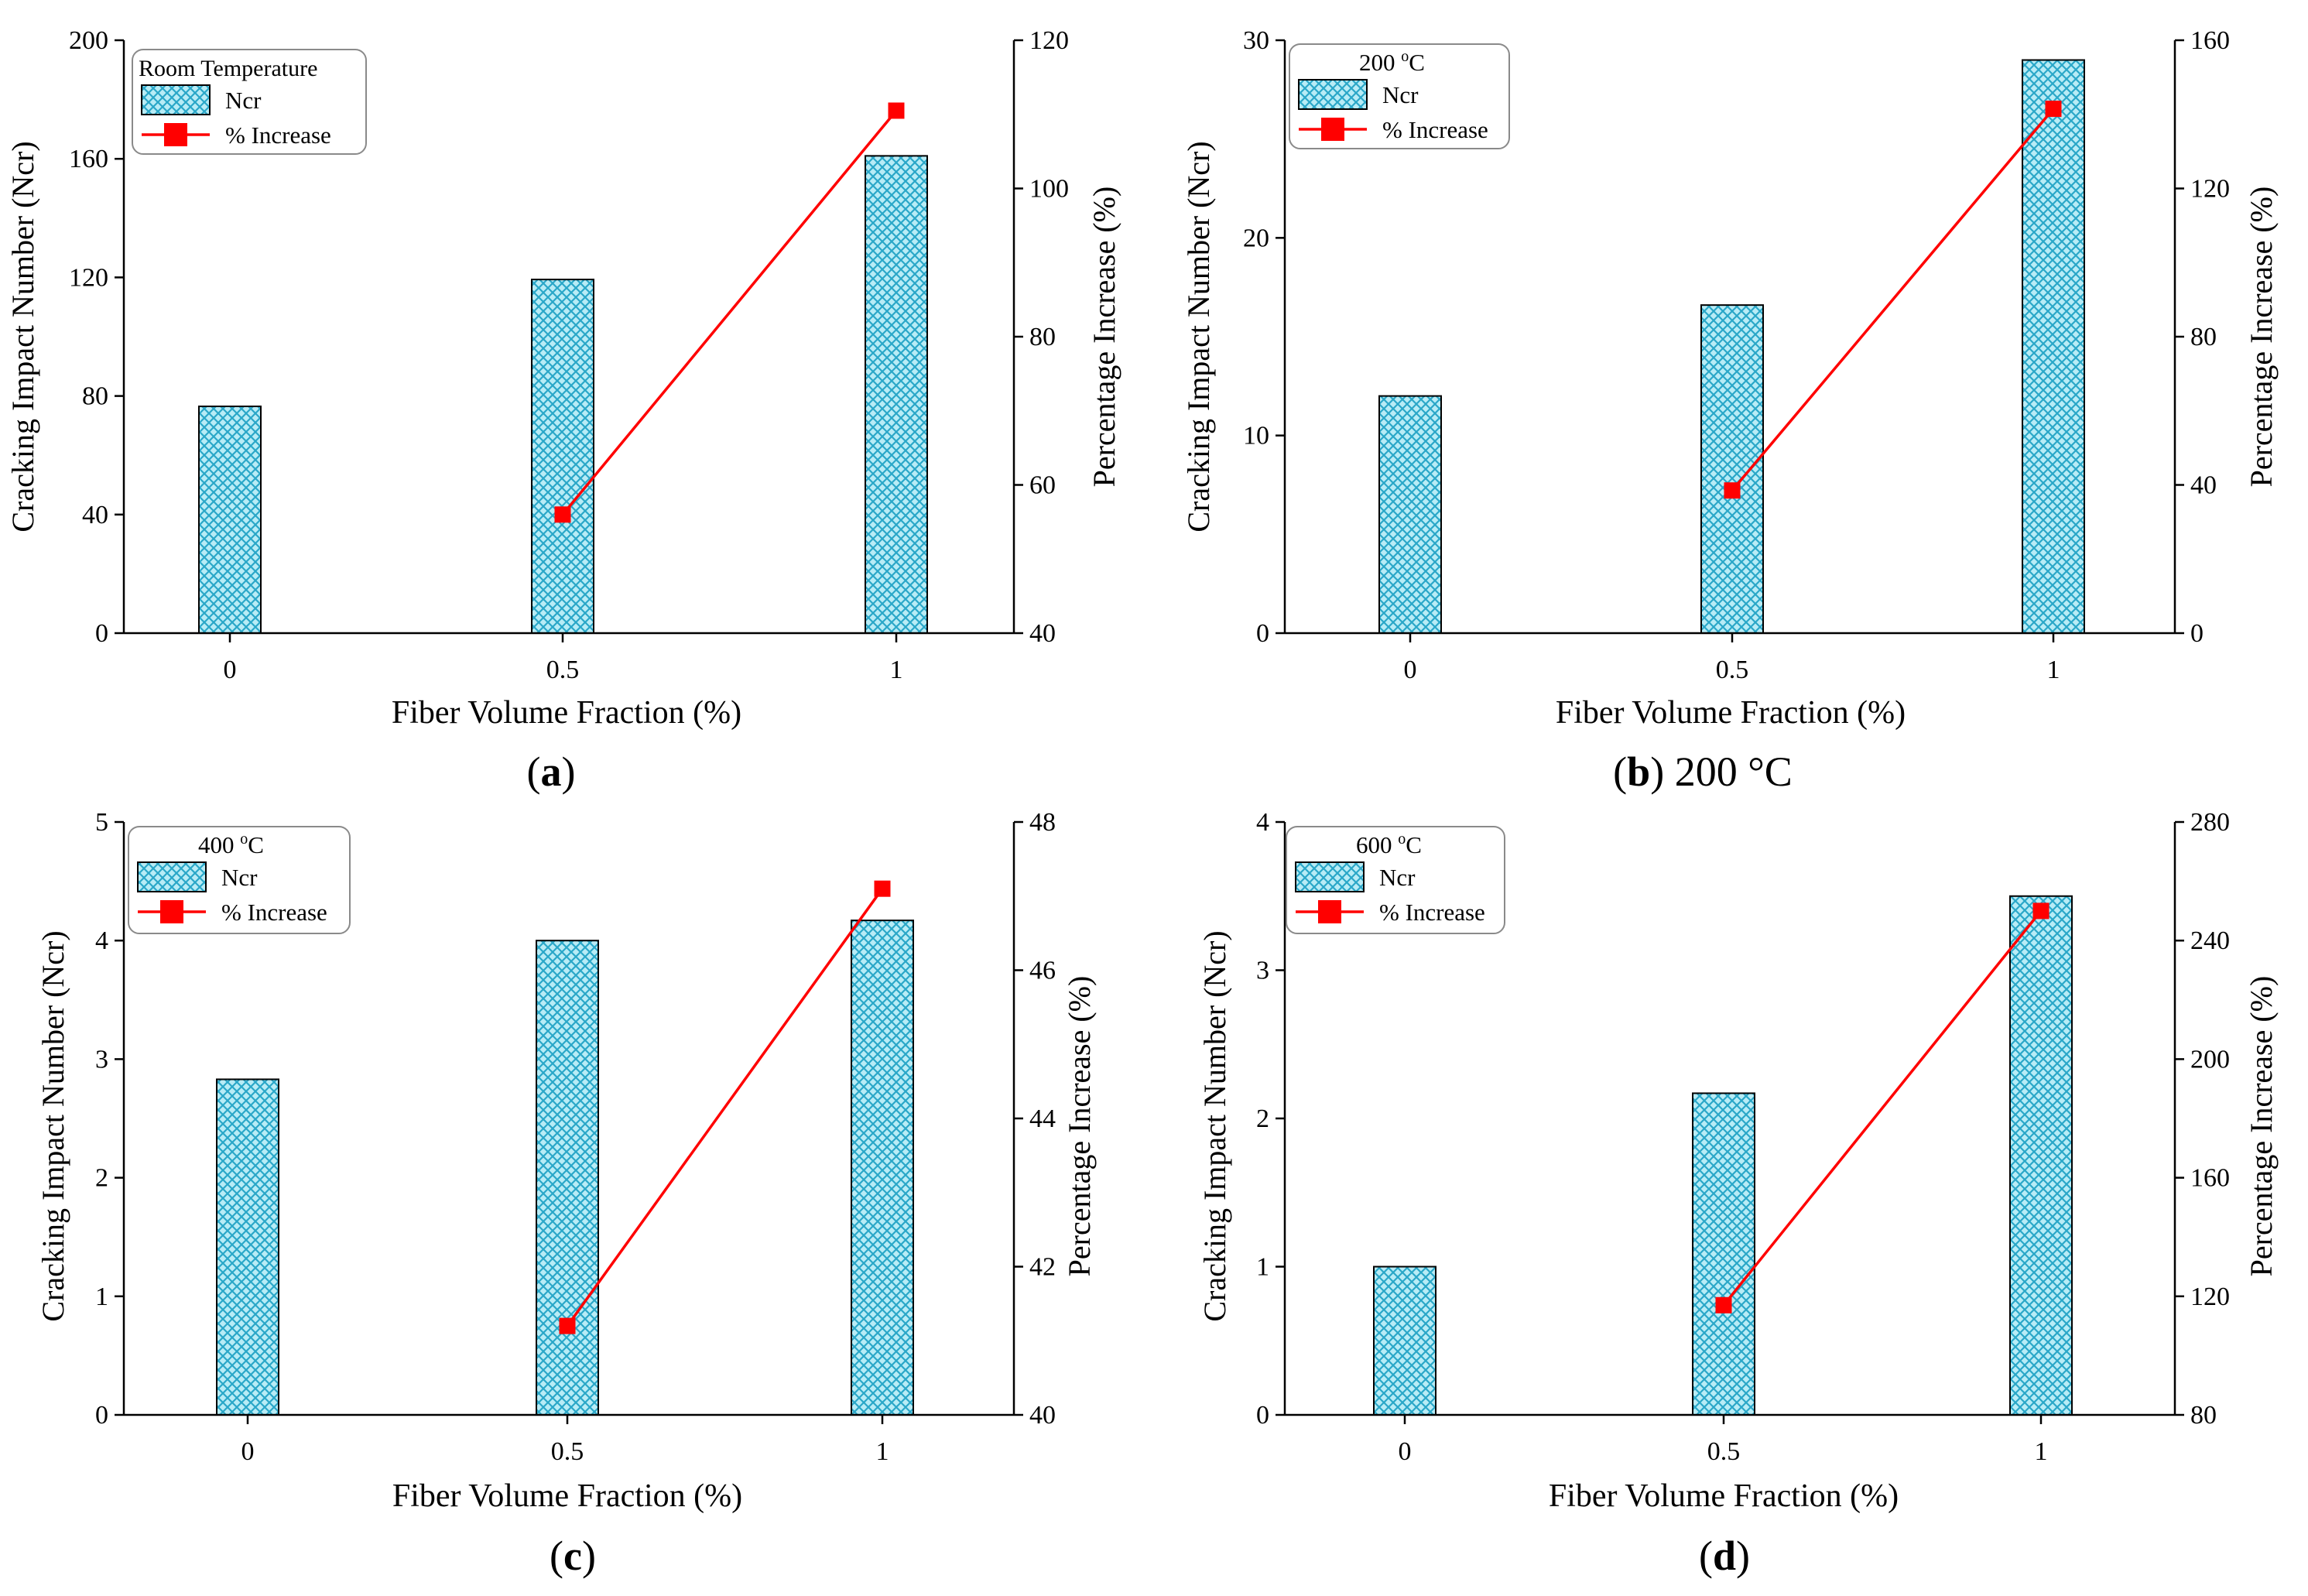 The width and height of the screenshot is (2308, 1596). What do you see at coordinates (89, 159) in the screenshot?
I see `y-tick-label-left-a-4: 160` at bounding box center [89, 159].